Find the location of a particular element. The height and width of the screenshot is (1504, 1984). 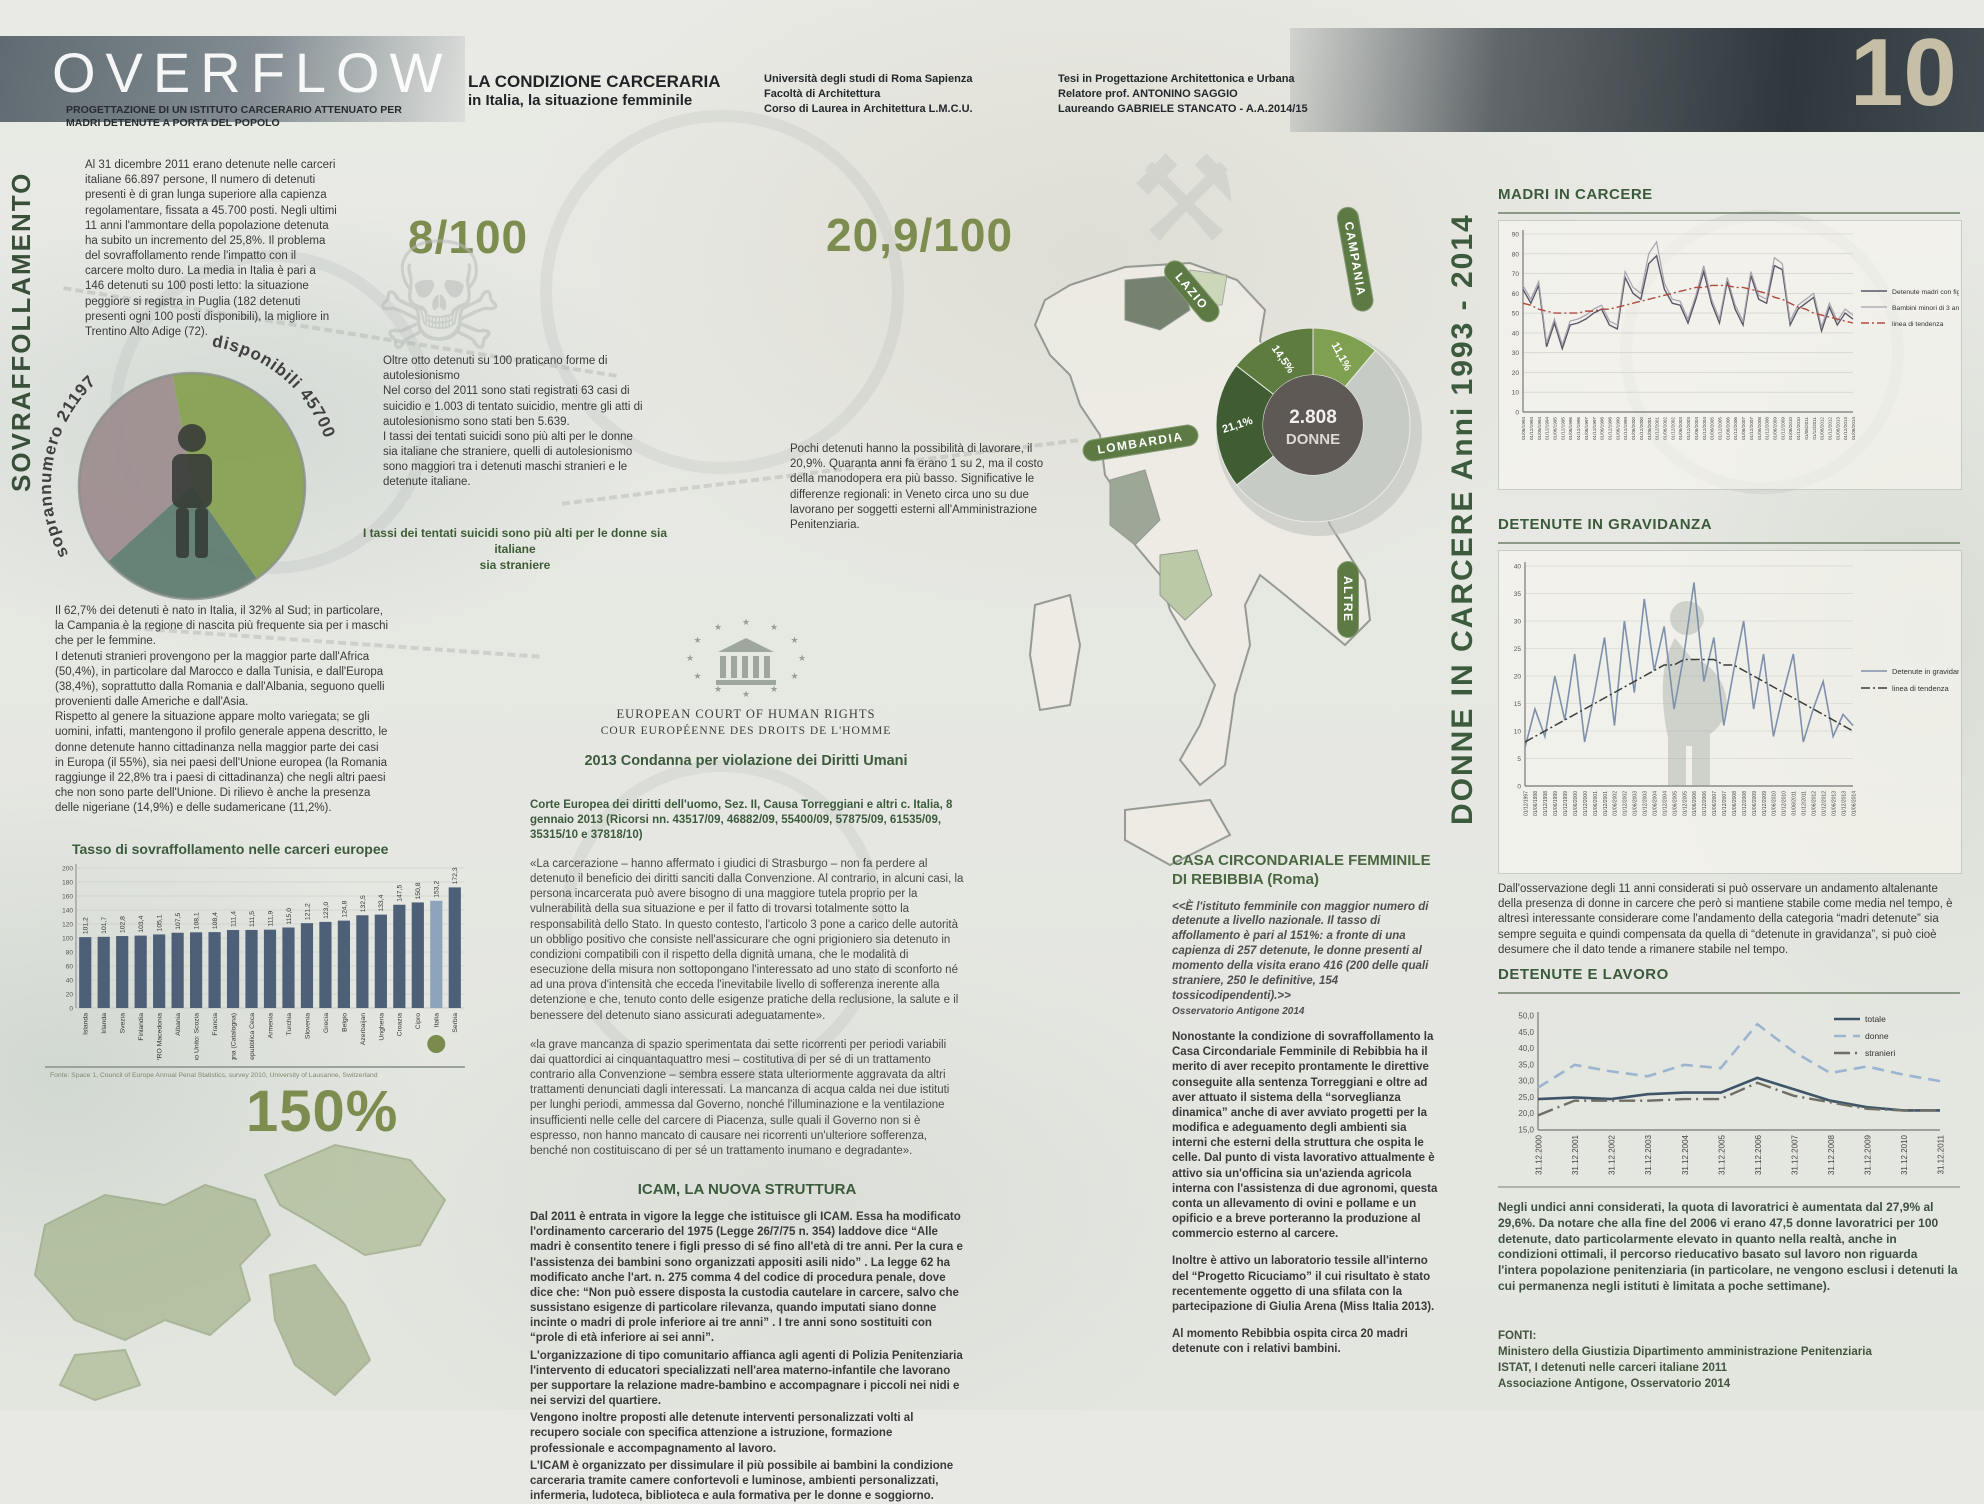

rebibbia-quote-source: Osservatorio Antigone 2014 is located at coordinates (1238, 1012).